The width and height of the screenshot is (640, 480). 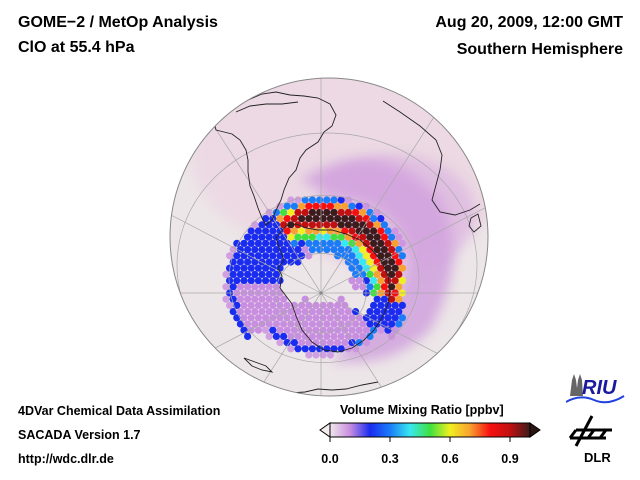 What do you see at coordinates (246, 203) in the screenshot?
I see `meridian-line` at bounding box center [246, 203].